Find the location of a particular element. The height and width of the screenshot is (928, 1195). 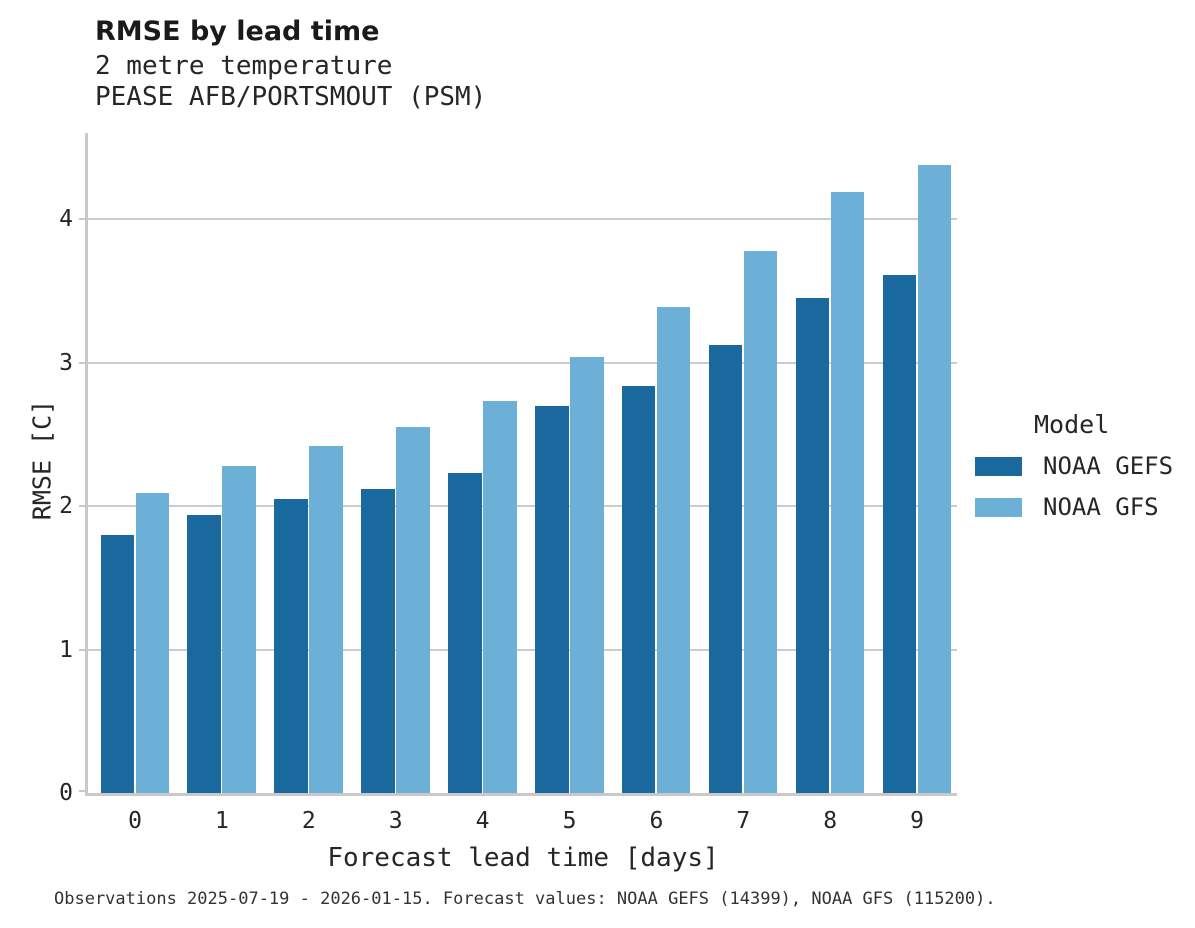

chart-title: RMSE by lead time is located at coordinates (237, 31).